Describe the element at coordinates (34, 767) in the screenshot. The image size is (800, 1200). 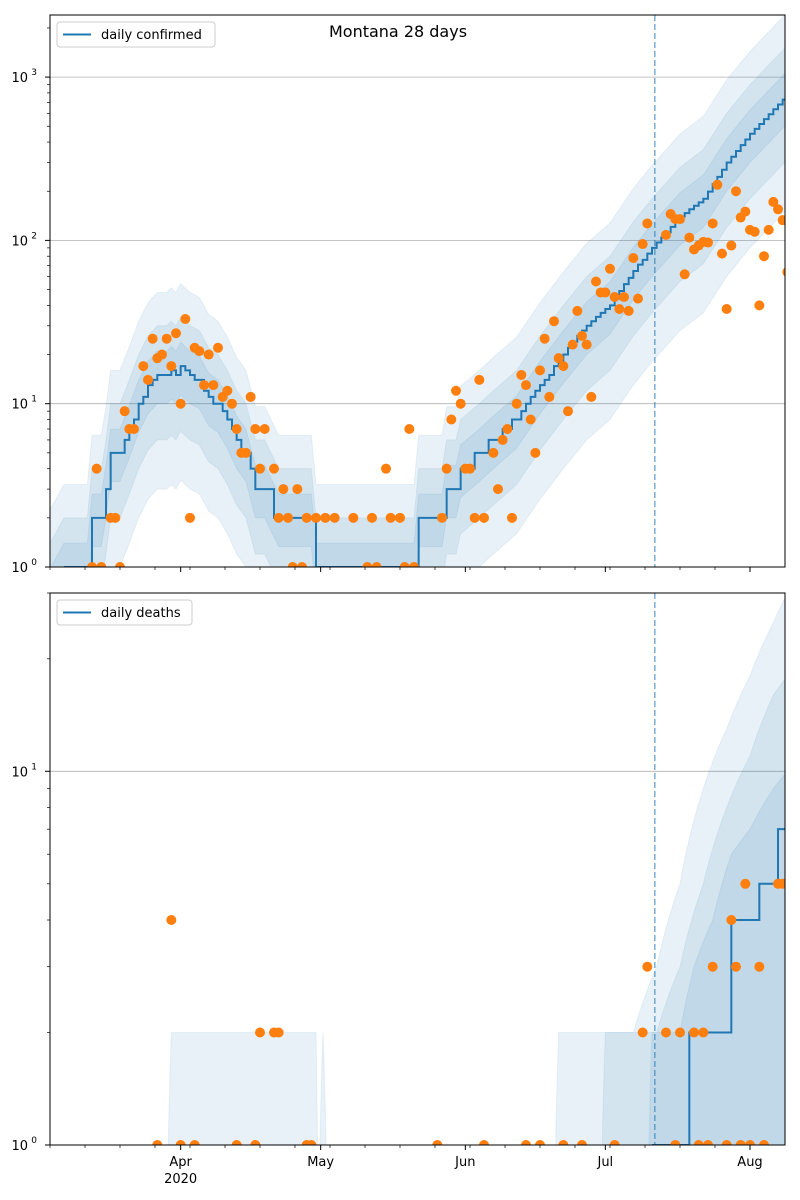
I see `y-tick-exponent: 1` at that location.